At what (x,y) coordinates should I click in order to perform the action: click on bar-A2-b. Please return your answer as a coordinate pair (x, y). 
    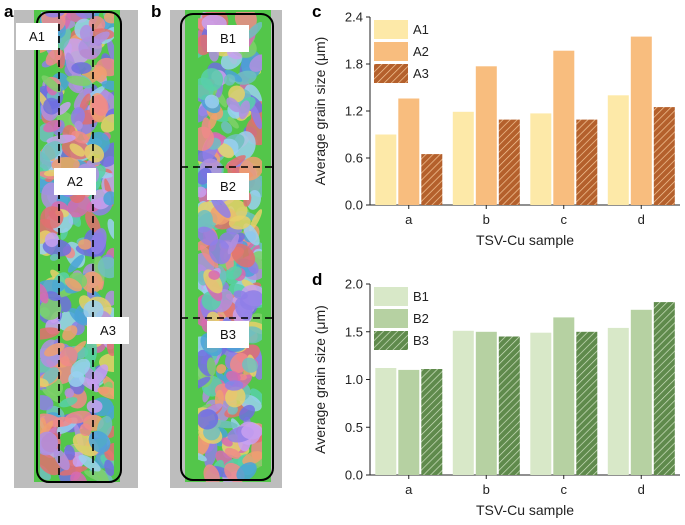
    Looking at the image, I should click on (486, 135).